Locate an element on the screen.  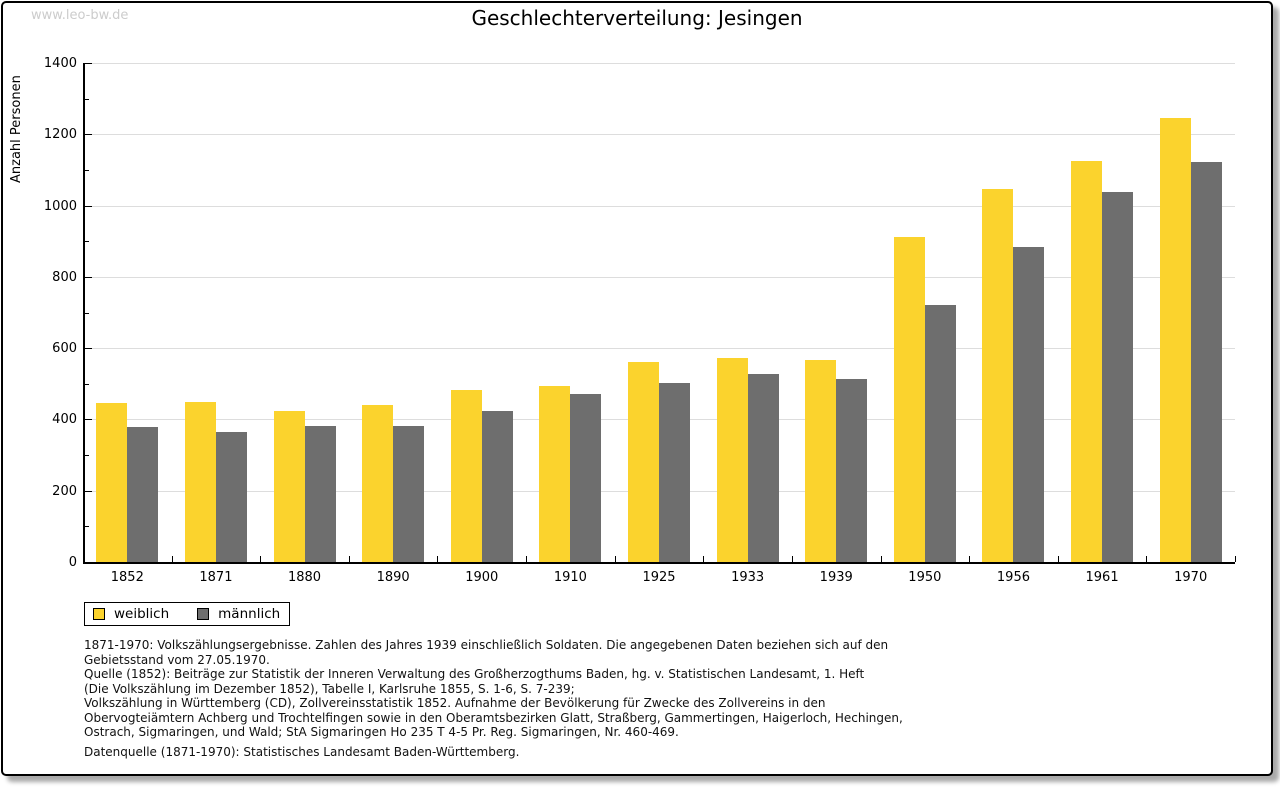
bar-männlich-1852 is located at coordinates (143, 494).